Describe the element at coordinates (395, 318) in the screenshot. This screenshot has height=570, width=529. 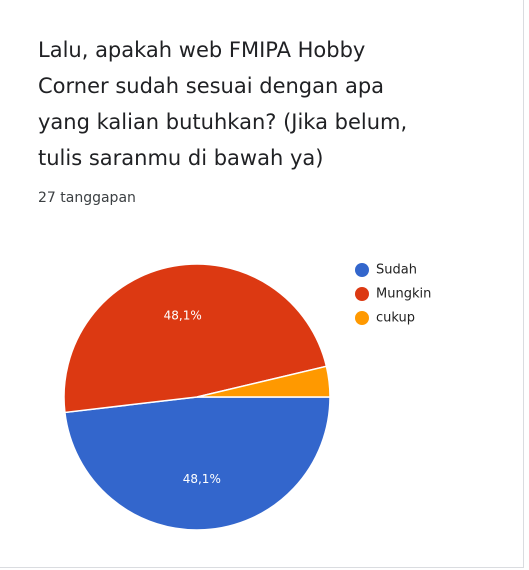
I see `legend-label: cukup` at that location.